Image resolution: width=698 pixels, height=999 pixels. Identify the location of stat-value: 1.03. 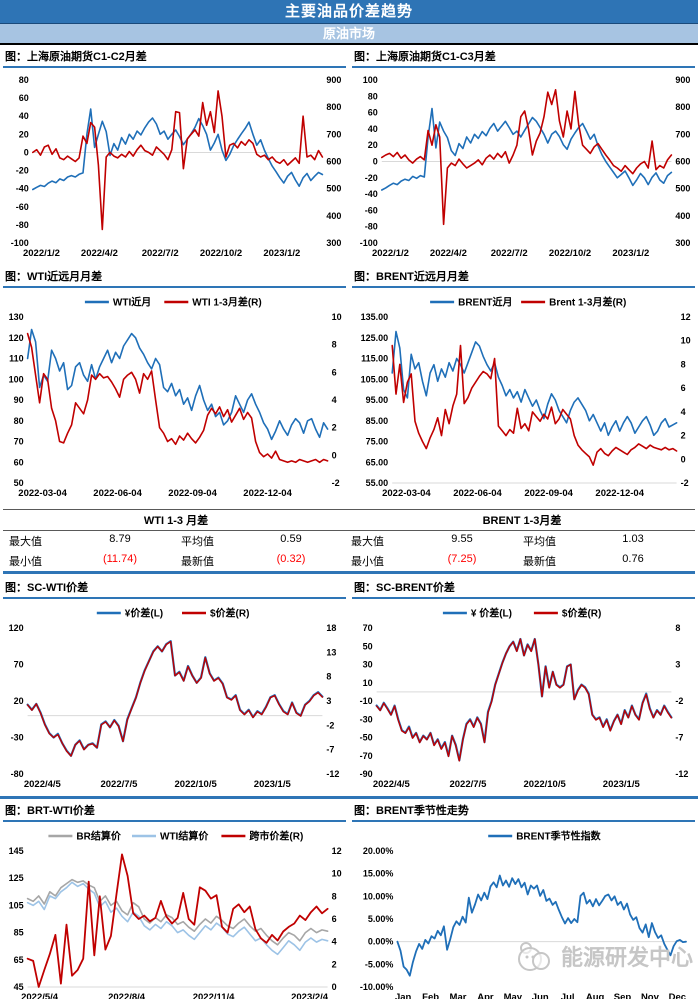
(633, 539).